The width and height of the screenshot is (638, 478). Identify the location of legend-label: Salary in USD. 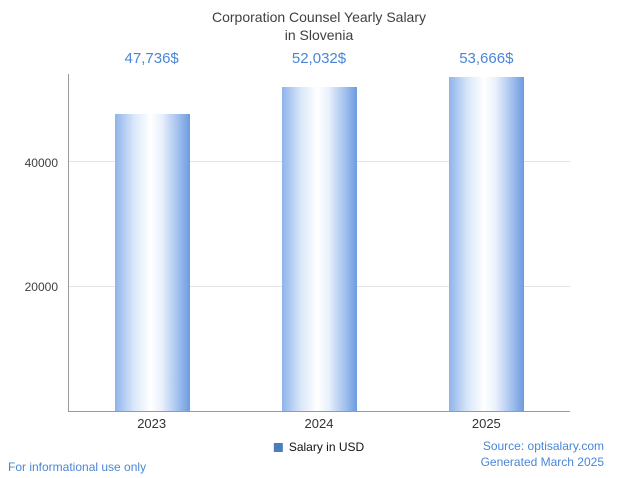
(326, 447).